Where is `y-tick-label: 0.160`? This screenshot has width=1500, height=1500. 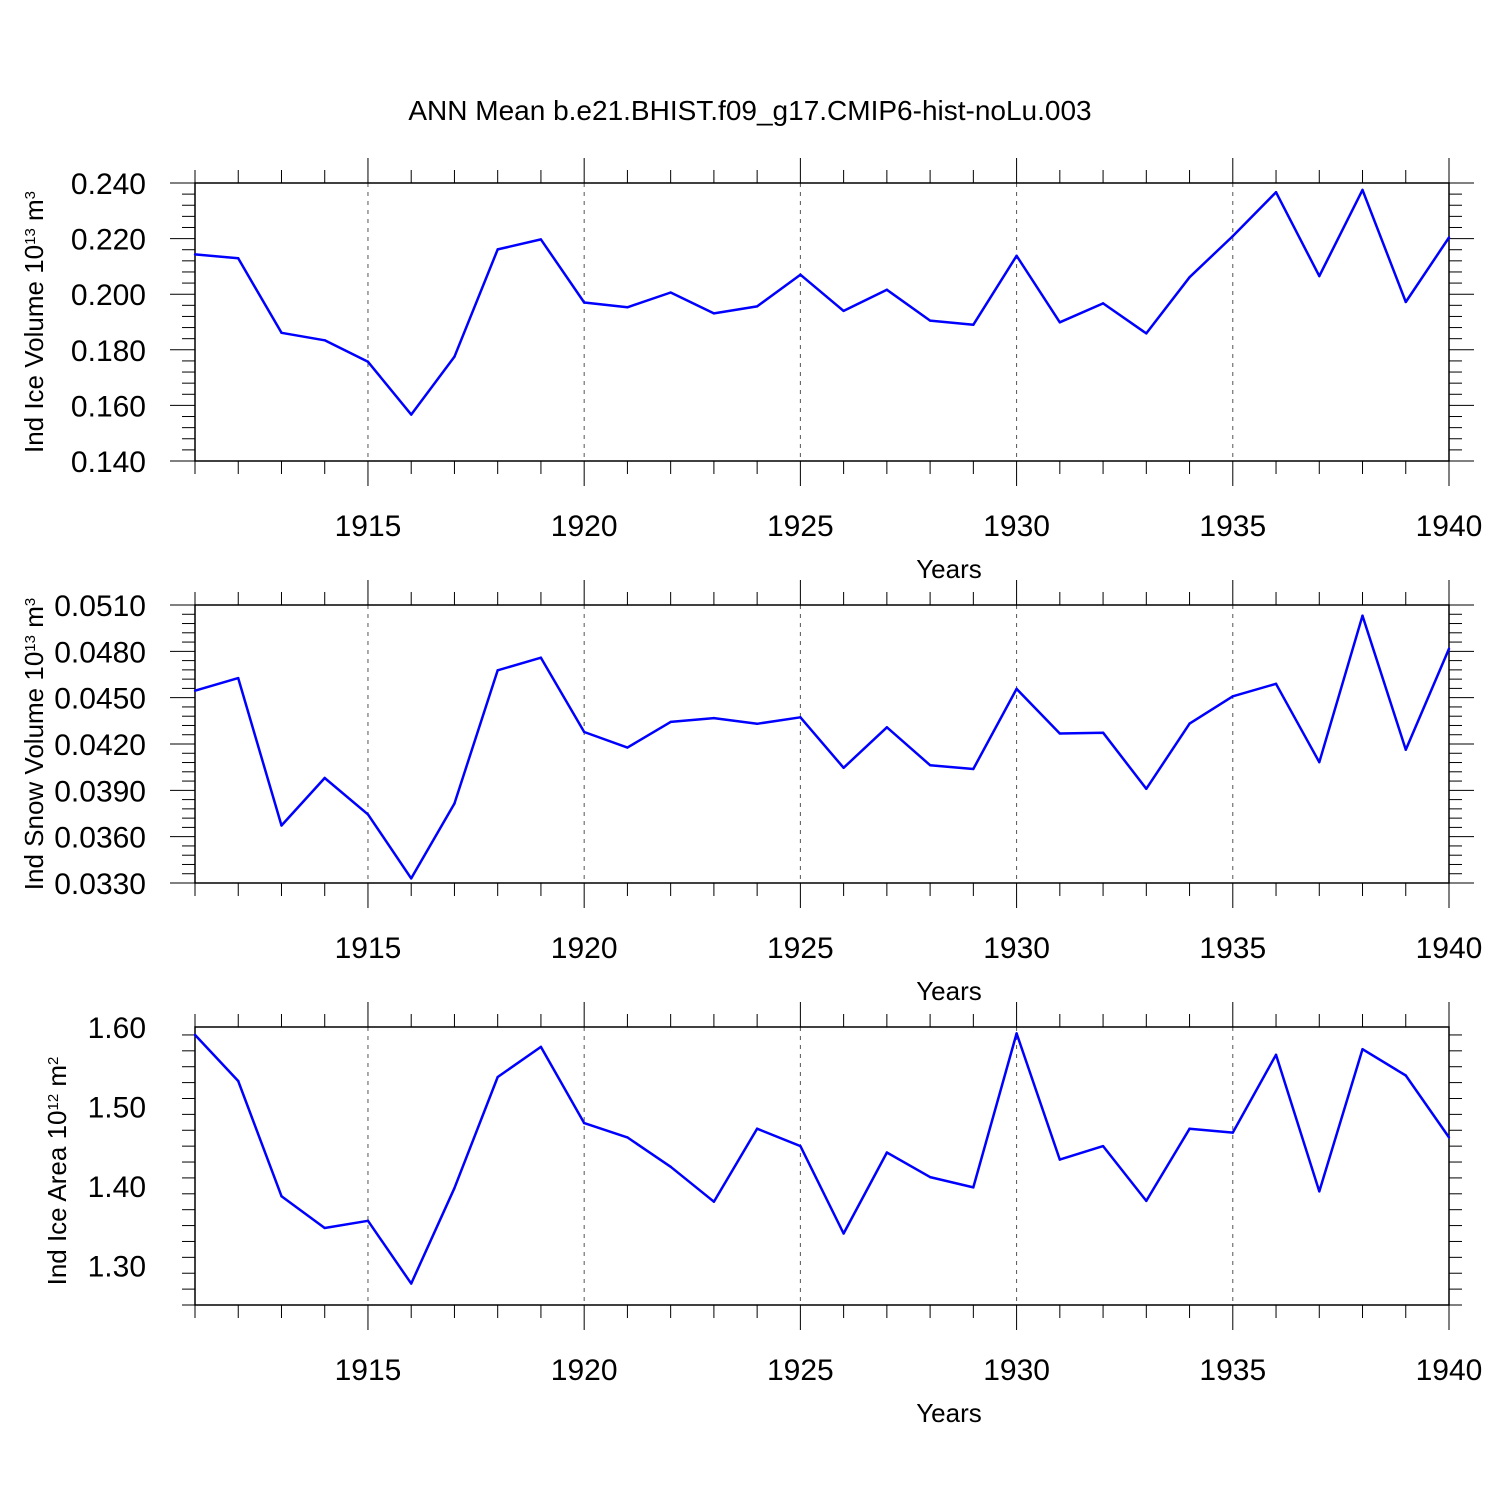
y-tick-label: 0.160 is located at coordinates (108, 406).